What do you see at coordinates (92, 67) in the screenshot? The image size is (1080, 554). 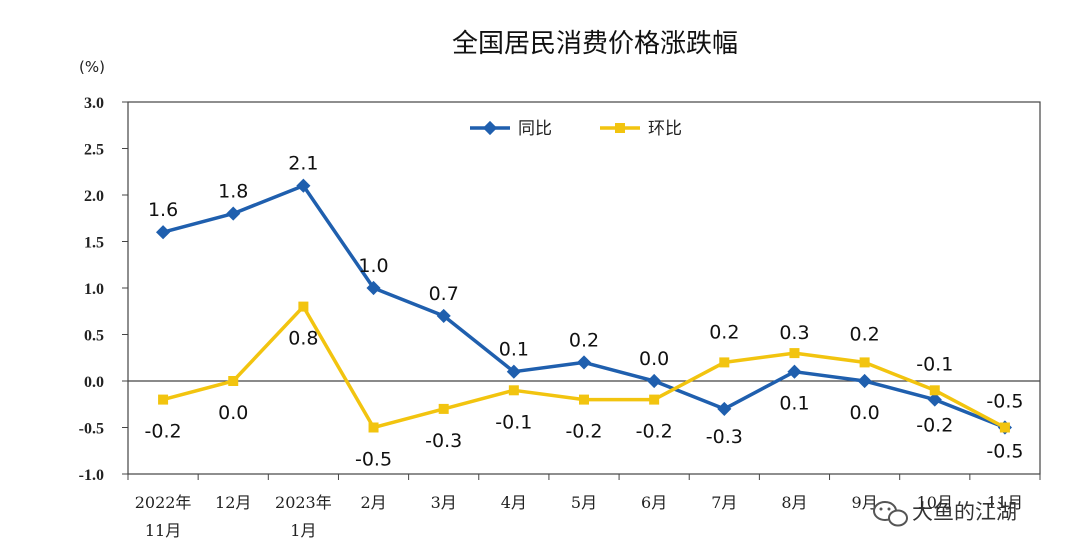 I see `y-axis-unit: (%)` at bounding box center [92, 67].